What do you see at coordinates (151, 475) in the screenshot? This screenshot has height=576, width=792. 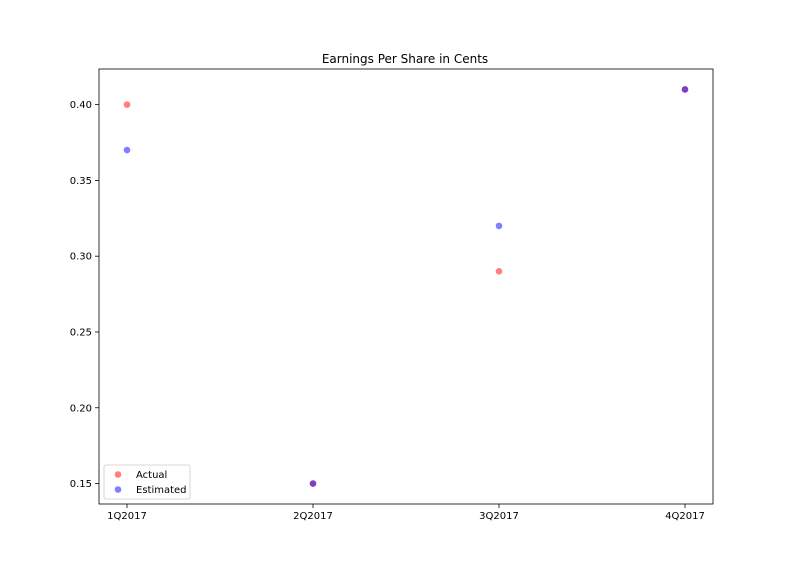 I see `legend-label: Actual` at bounding box center [151, 475].